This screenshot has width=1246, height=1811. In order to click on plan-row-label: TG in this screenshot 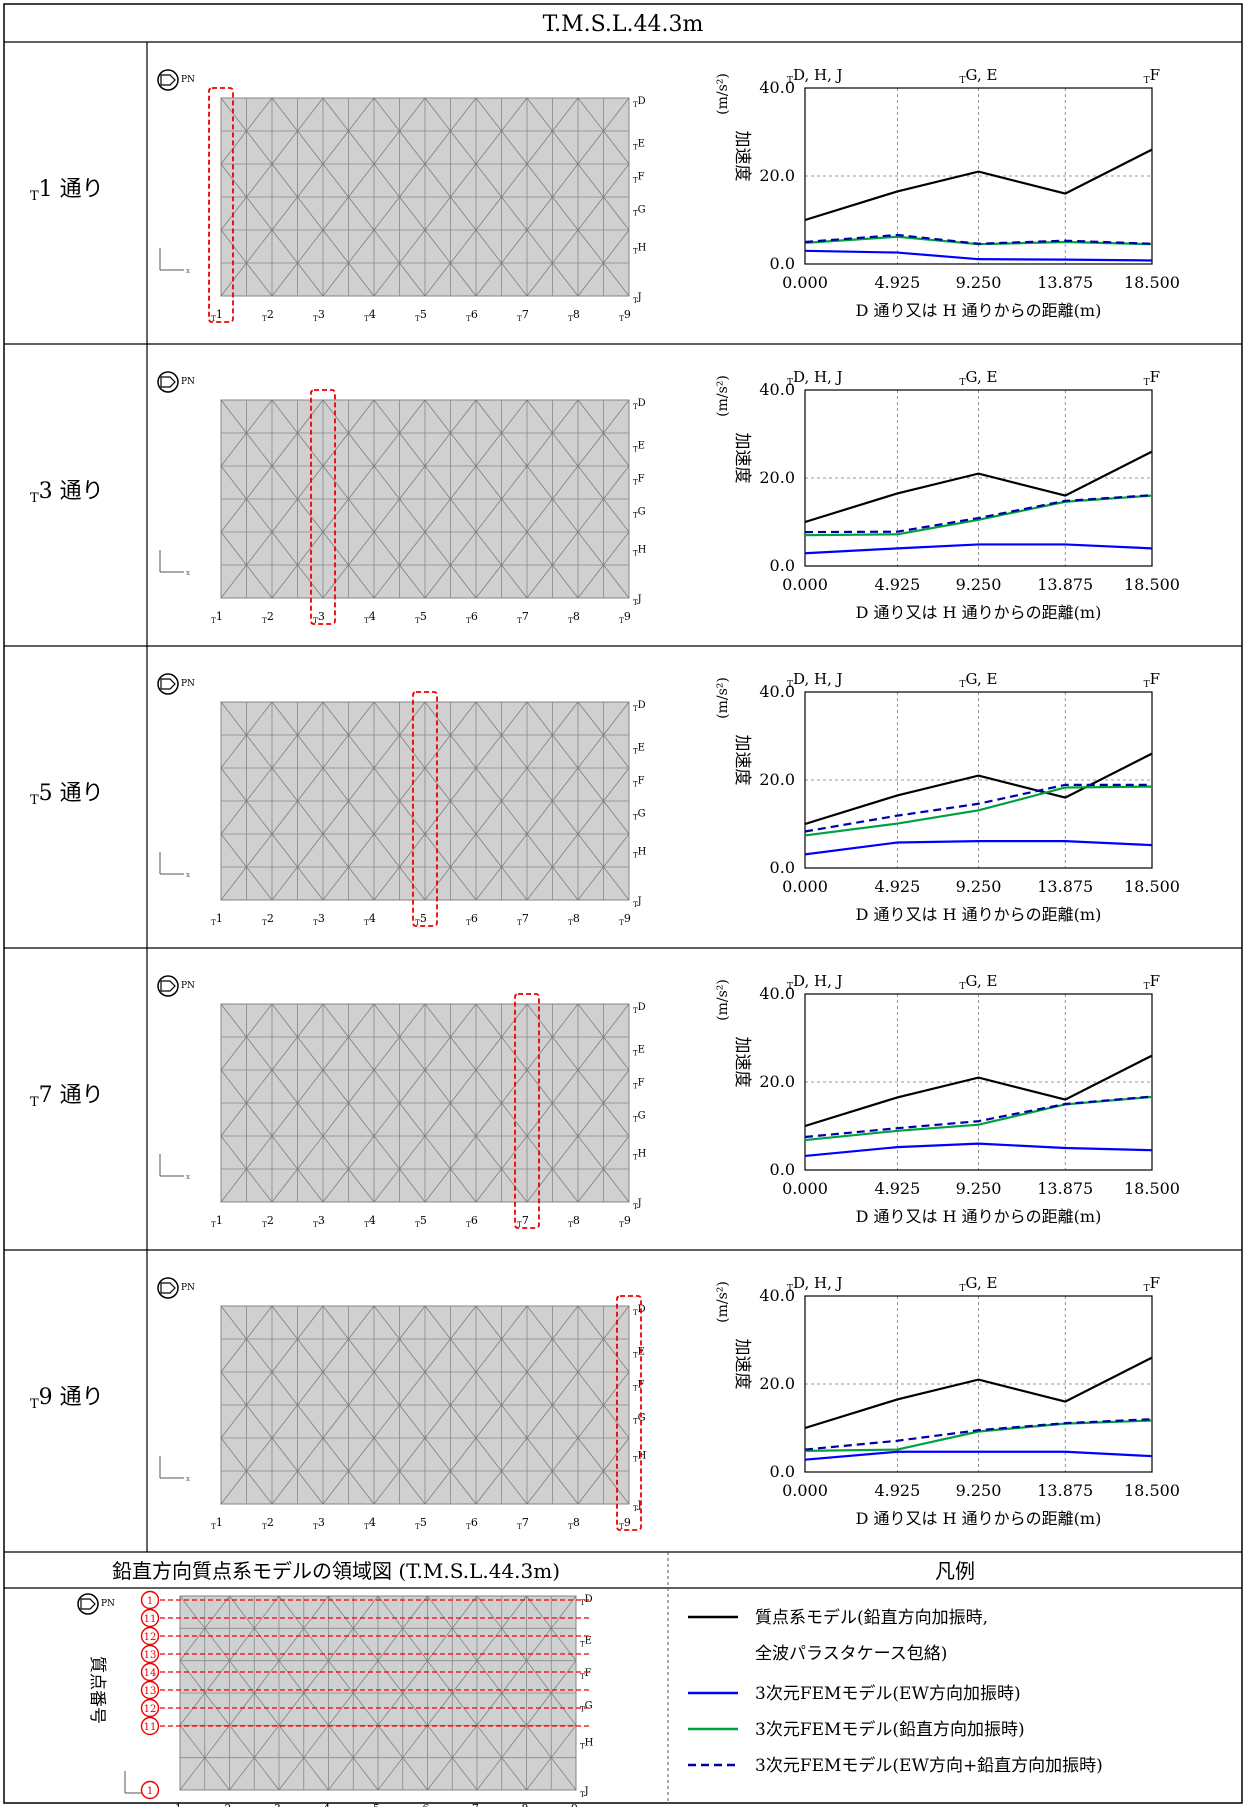, I will do `click(639, 1419)`.